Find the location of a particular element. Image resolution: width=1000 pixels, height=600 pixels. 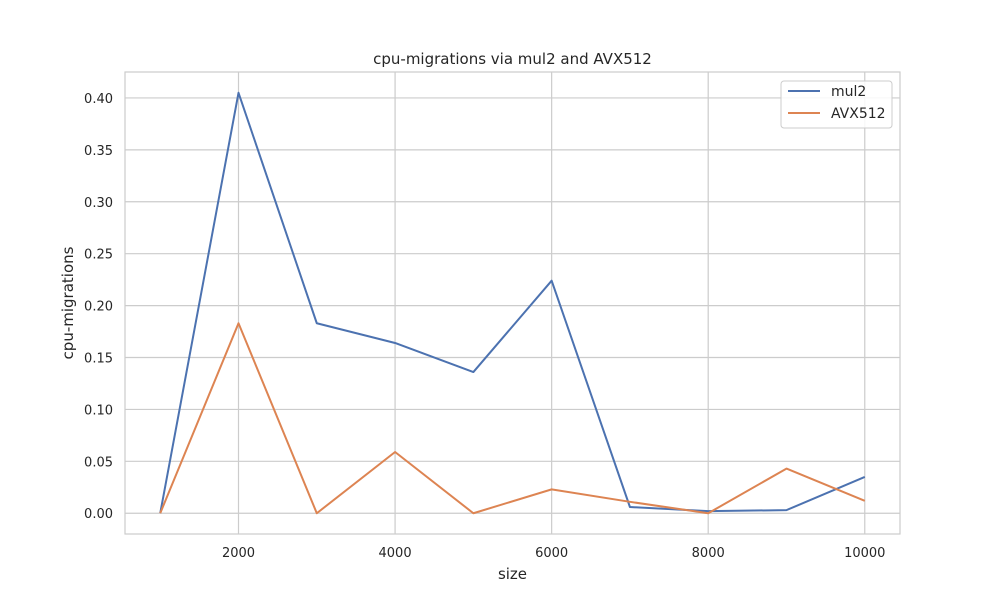

x-tick-label: 4000 is located at coordinates (395, 553).